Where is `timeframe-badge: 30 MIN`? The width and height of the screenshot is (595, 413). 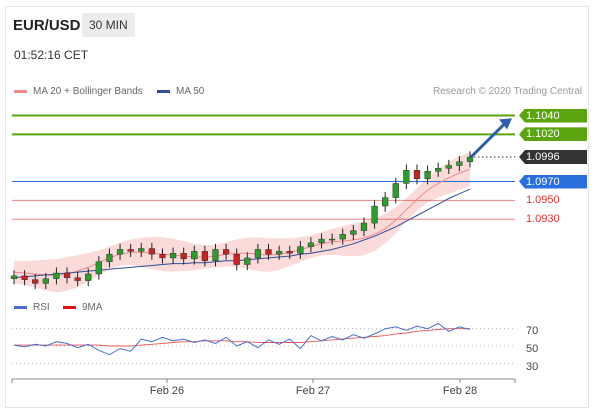 timeframe-badge: 30 MIN is located at coordinates (108, 25).